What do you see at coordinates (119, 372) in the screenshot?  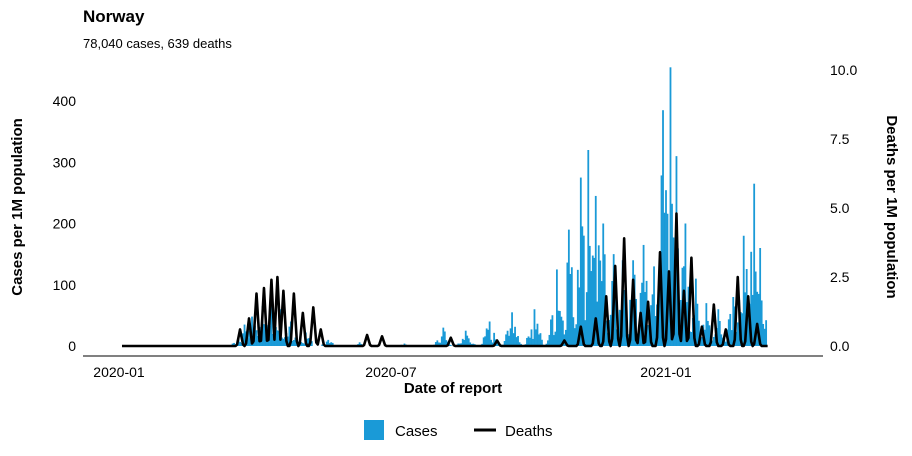 I see `x-tick-label: 2020-01` at bounding box center [119, 372].